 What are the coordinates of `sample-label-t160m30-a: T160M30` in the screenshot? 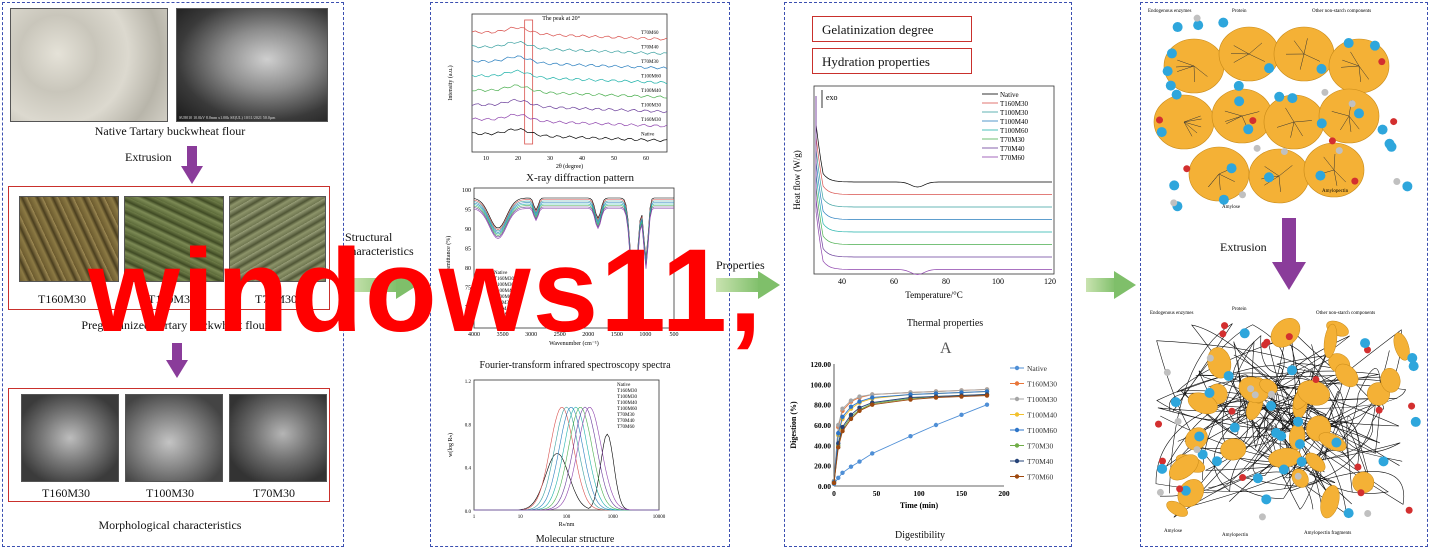 It's located at (62, 299).